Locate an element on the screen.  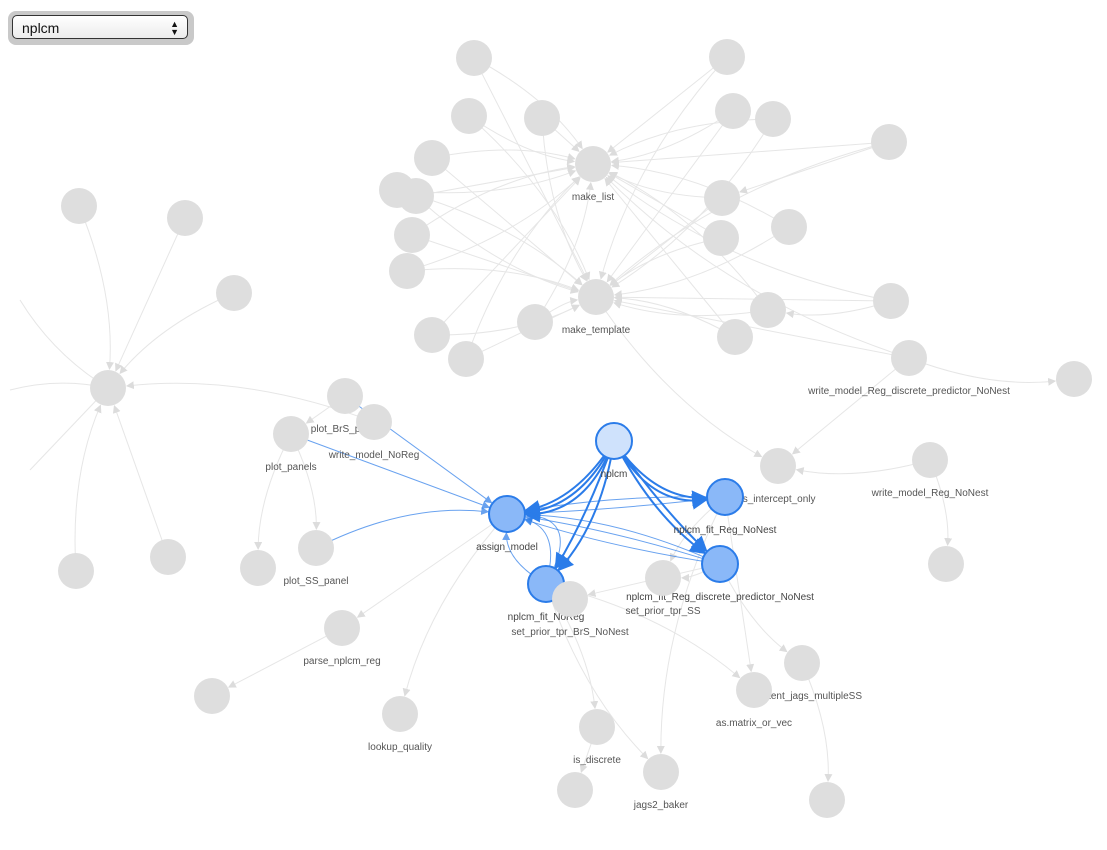
node-set-prior-tpr-BrS-NoNest: set_prior_tpr_BrS_NoNest is located at coordinates (570, 609).